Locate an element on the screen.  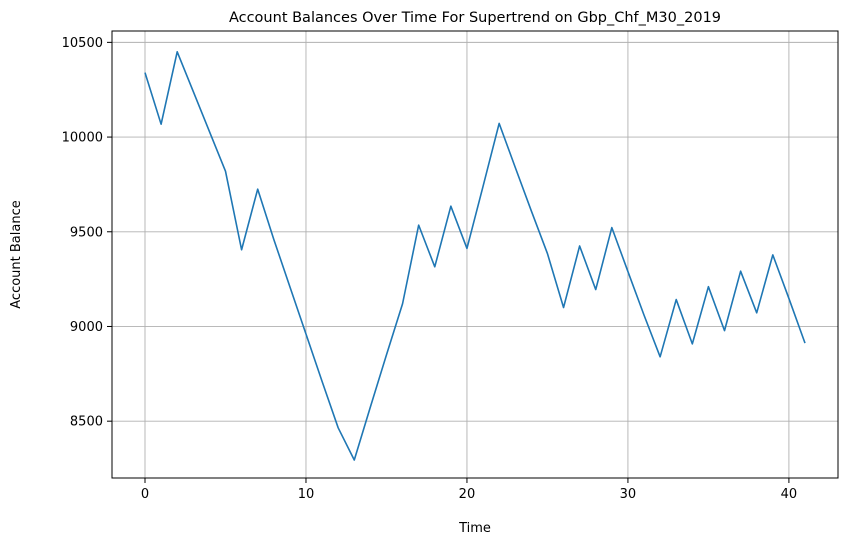
y-tick-label: 9000 is located at coordinates (86, 327).